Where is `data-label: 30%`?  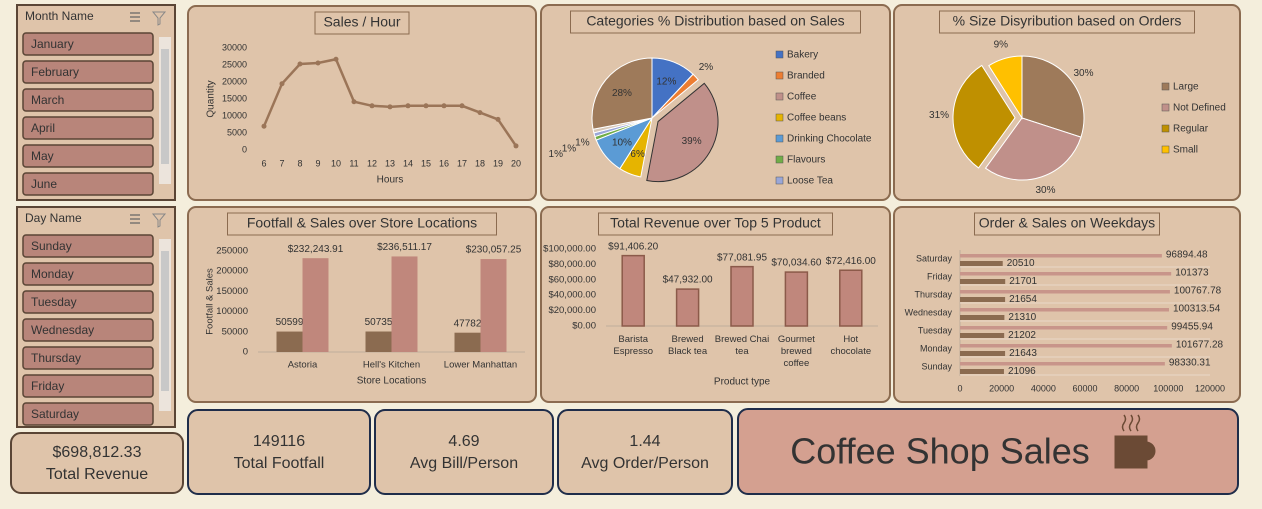
data-label: 30% is located at coordinates (1045, 190).